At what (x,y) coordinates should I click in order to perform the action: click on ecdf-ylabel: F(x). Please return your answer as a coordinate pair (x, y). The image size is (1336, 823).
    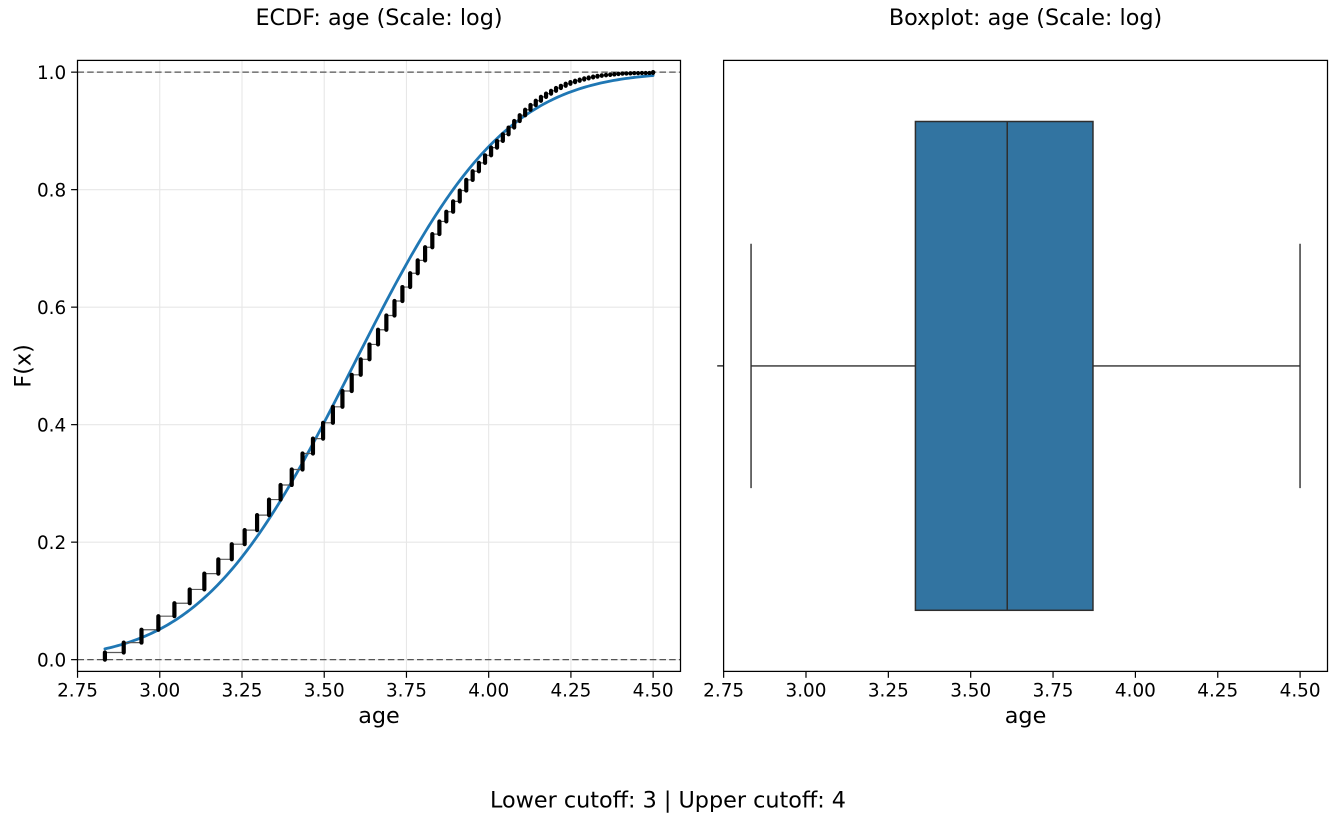
    Looking at the image, I should click on (23, 365).